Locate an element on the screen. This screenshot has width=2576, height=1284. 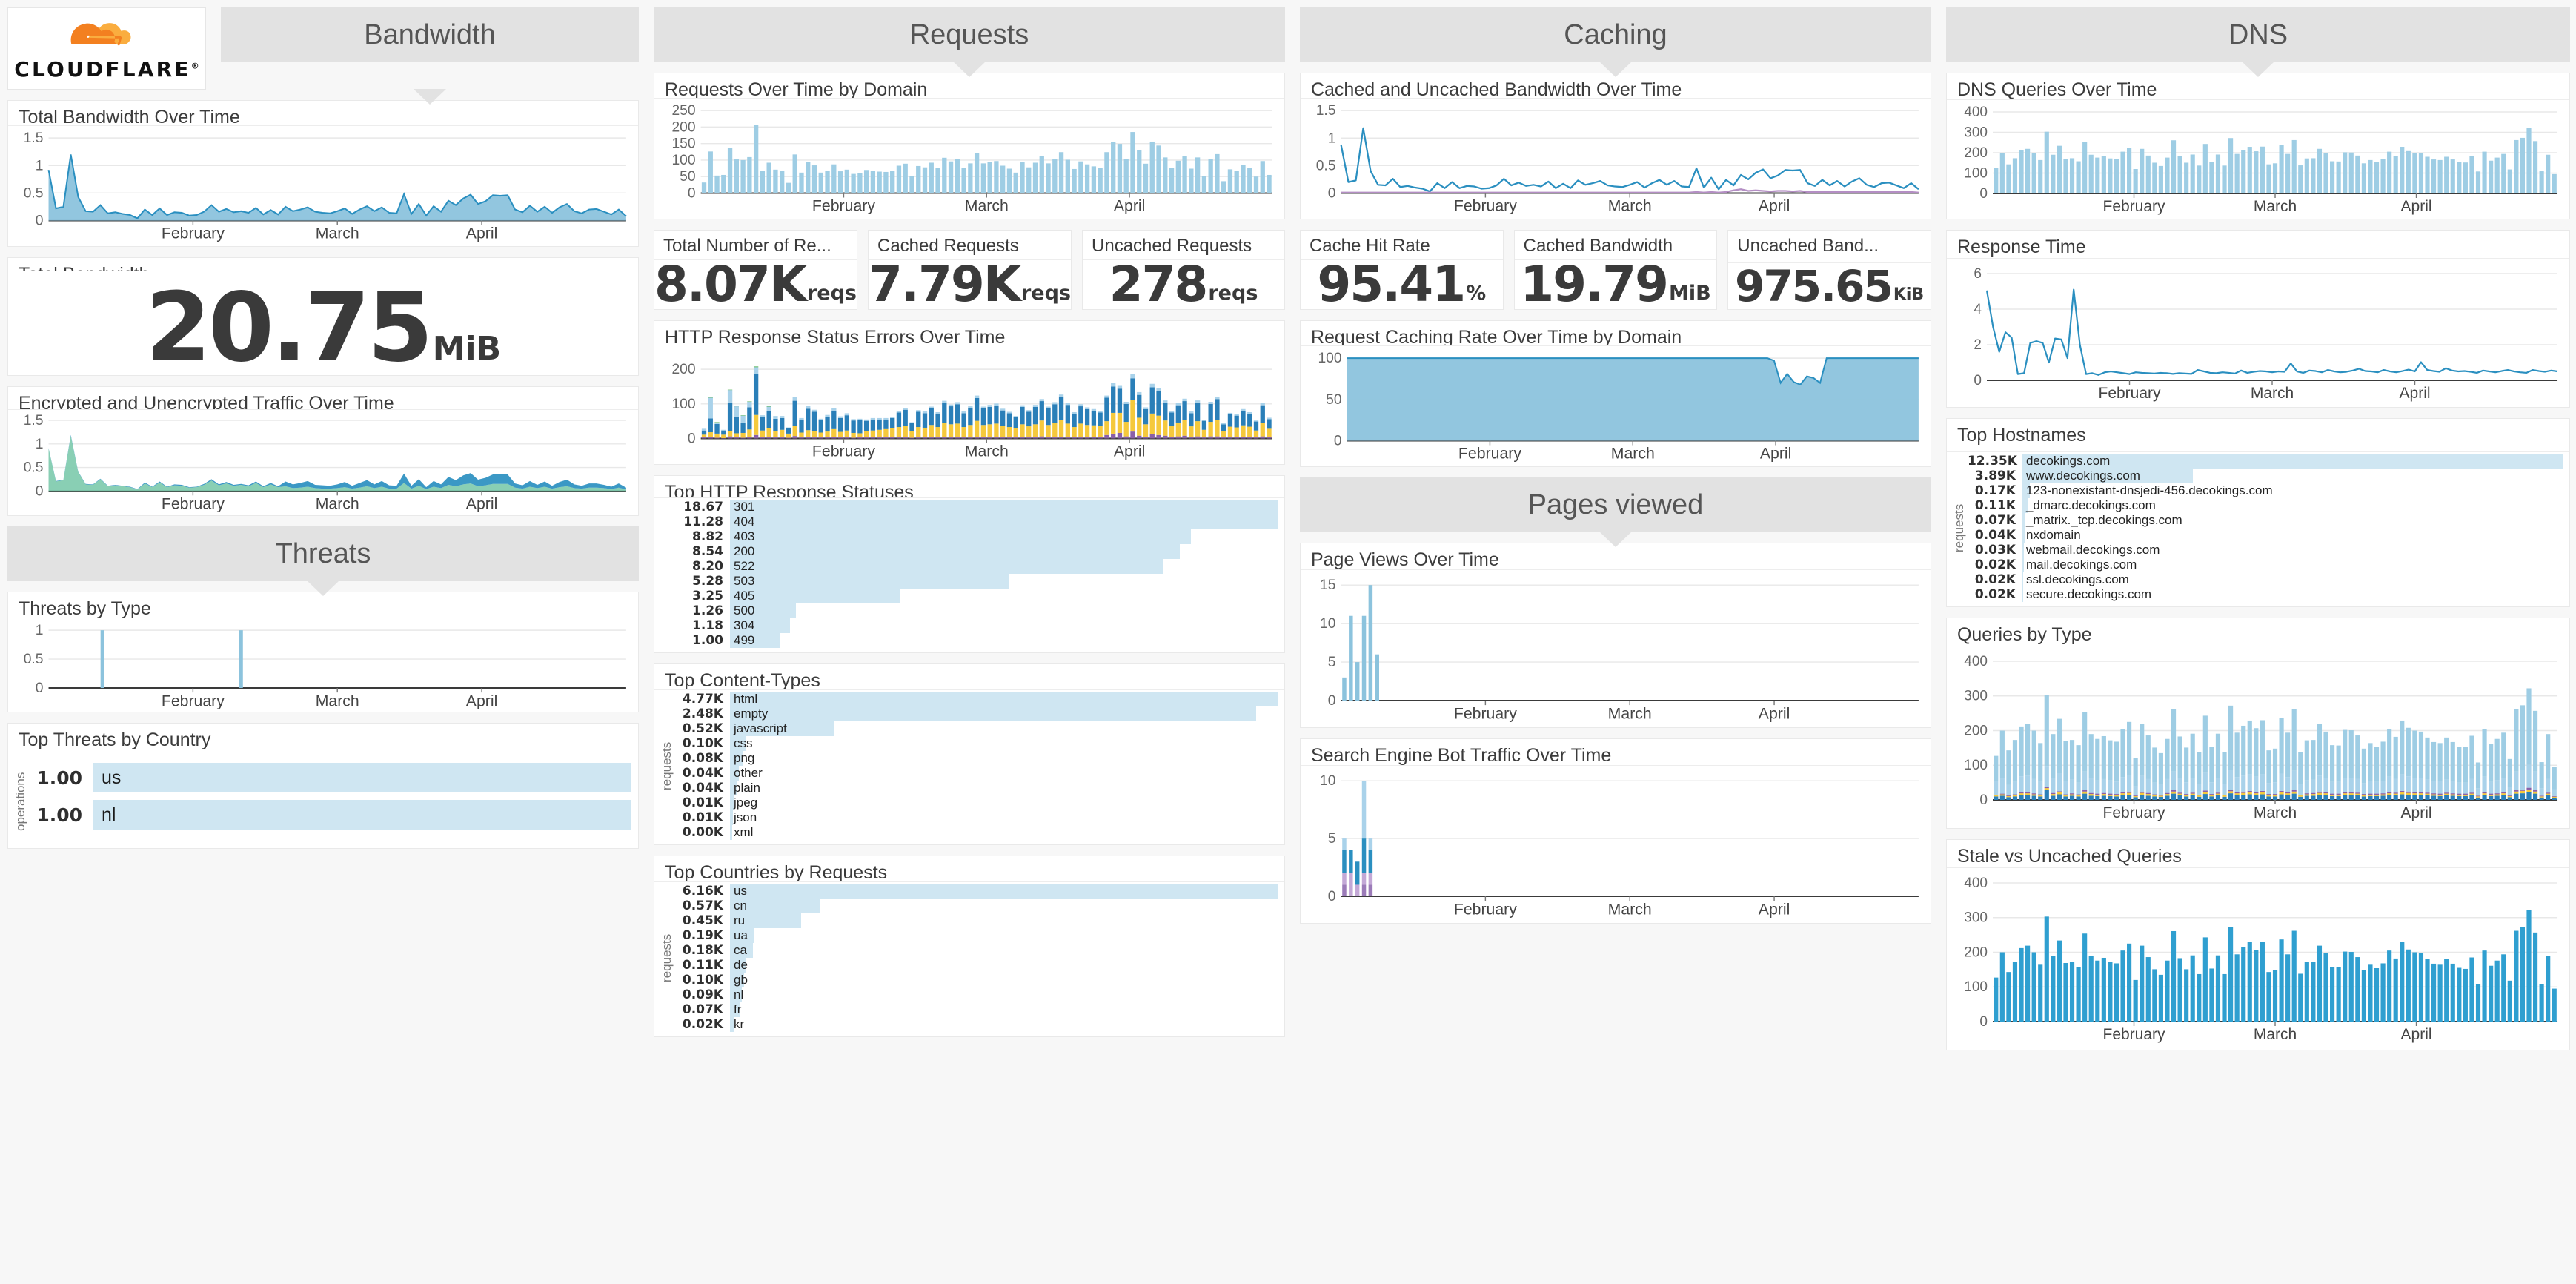
tile-cached-bandwidth: Cached Bandwidth 19.79 MiB is located at coordinates (1615, 270).